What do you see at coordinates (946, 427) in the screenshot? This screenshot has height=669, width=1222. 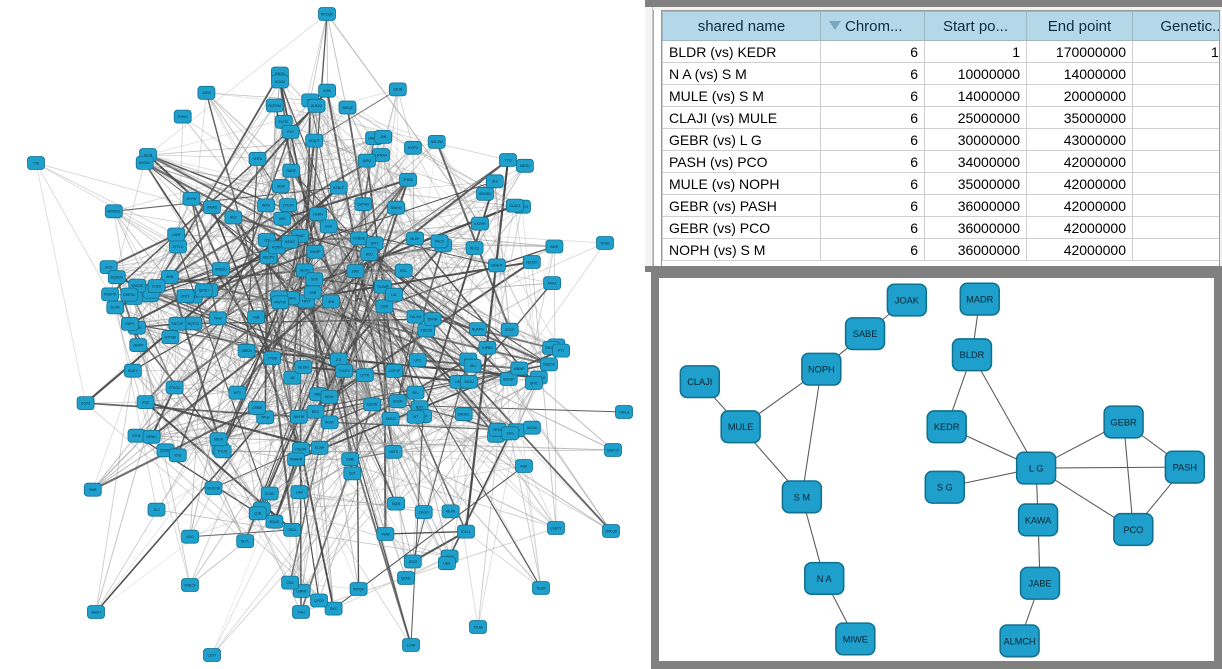 I see `subnetwork-node-kedr: KEDR` at bounding box center [946, 427].